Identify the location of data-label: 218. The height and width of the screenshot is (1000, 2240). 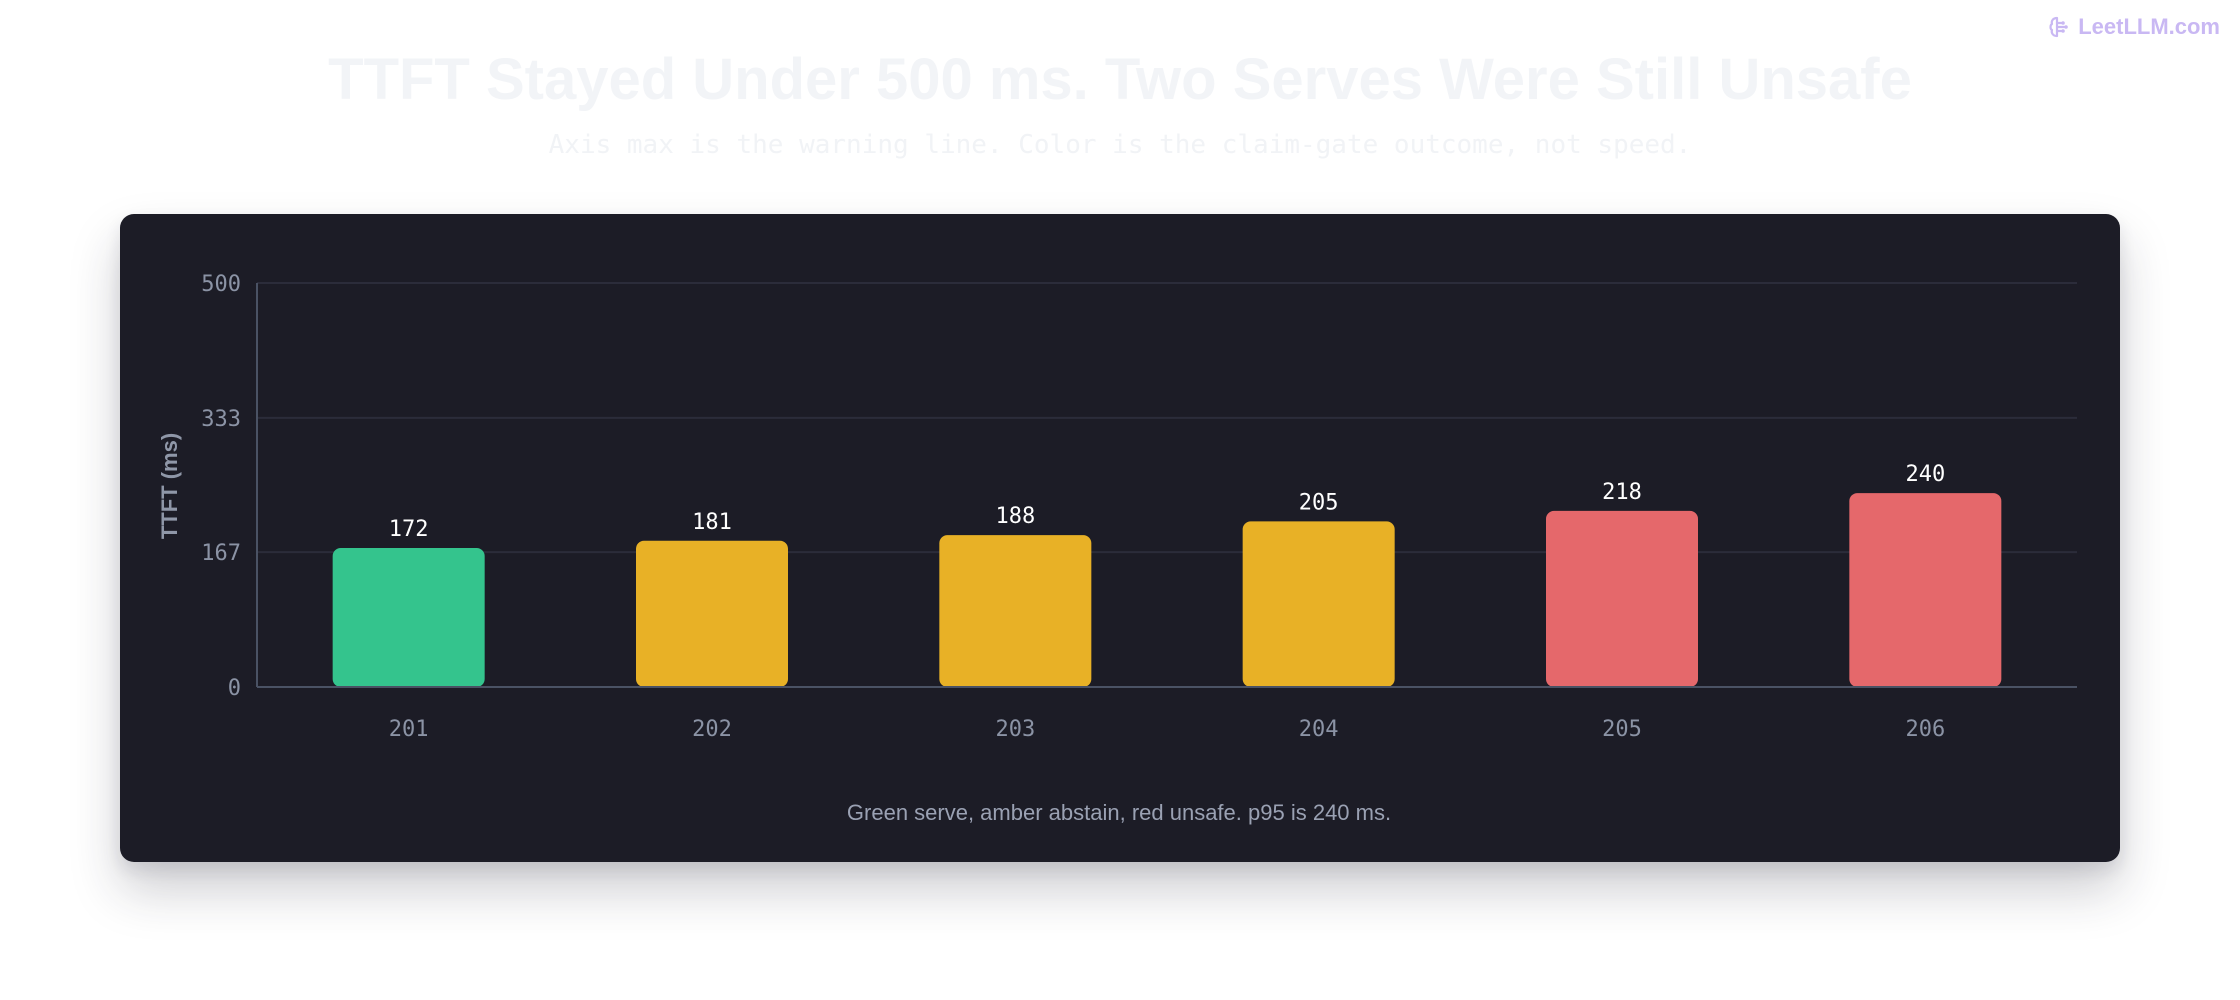
(1622, 492).